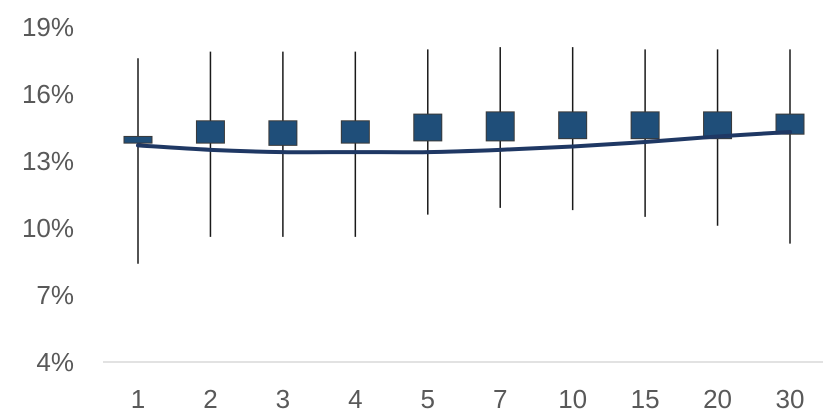 This screenshot has height=414, width=823. I want to click on y-tick-label: 7%, so click(55, 295).